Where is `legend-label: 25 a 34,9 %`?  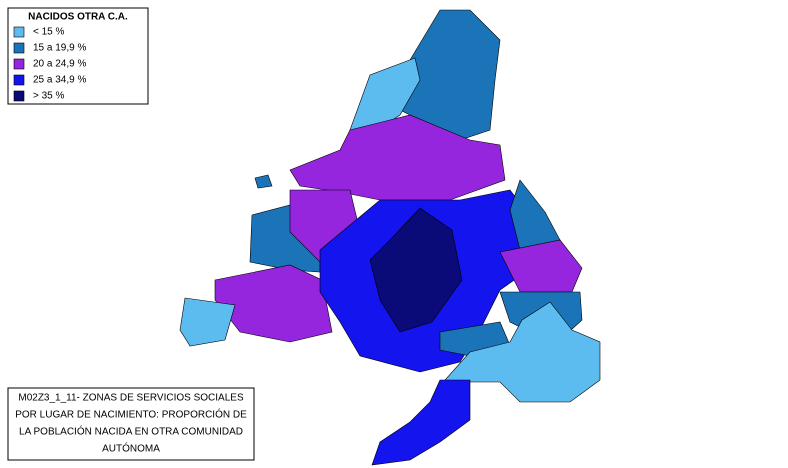 legend-label: 25 a 34,9 % is located at coordinates (59, 80).